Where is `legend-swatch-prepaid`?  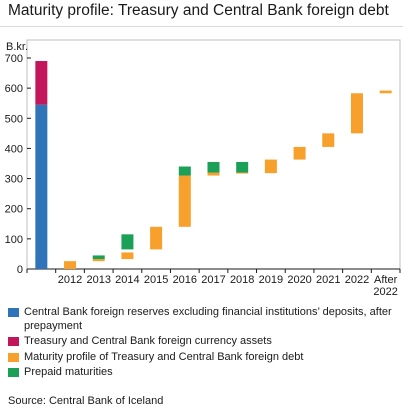
legend-swatch-prepaid is located at coordinates (13, 372).